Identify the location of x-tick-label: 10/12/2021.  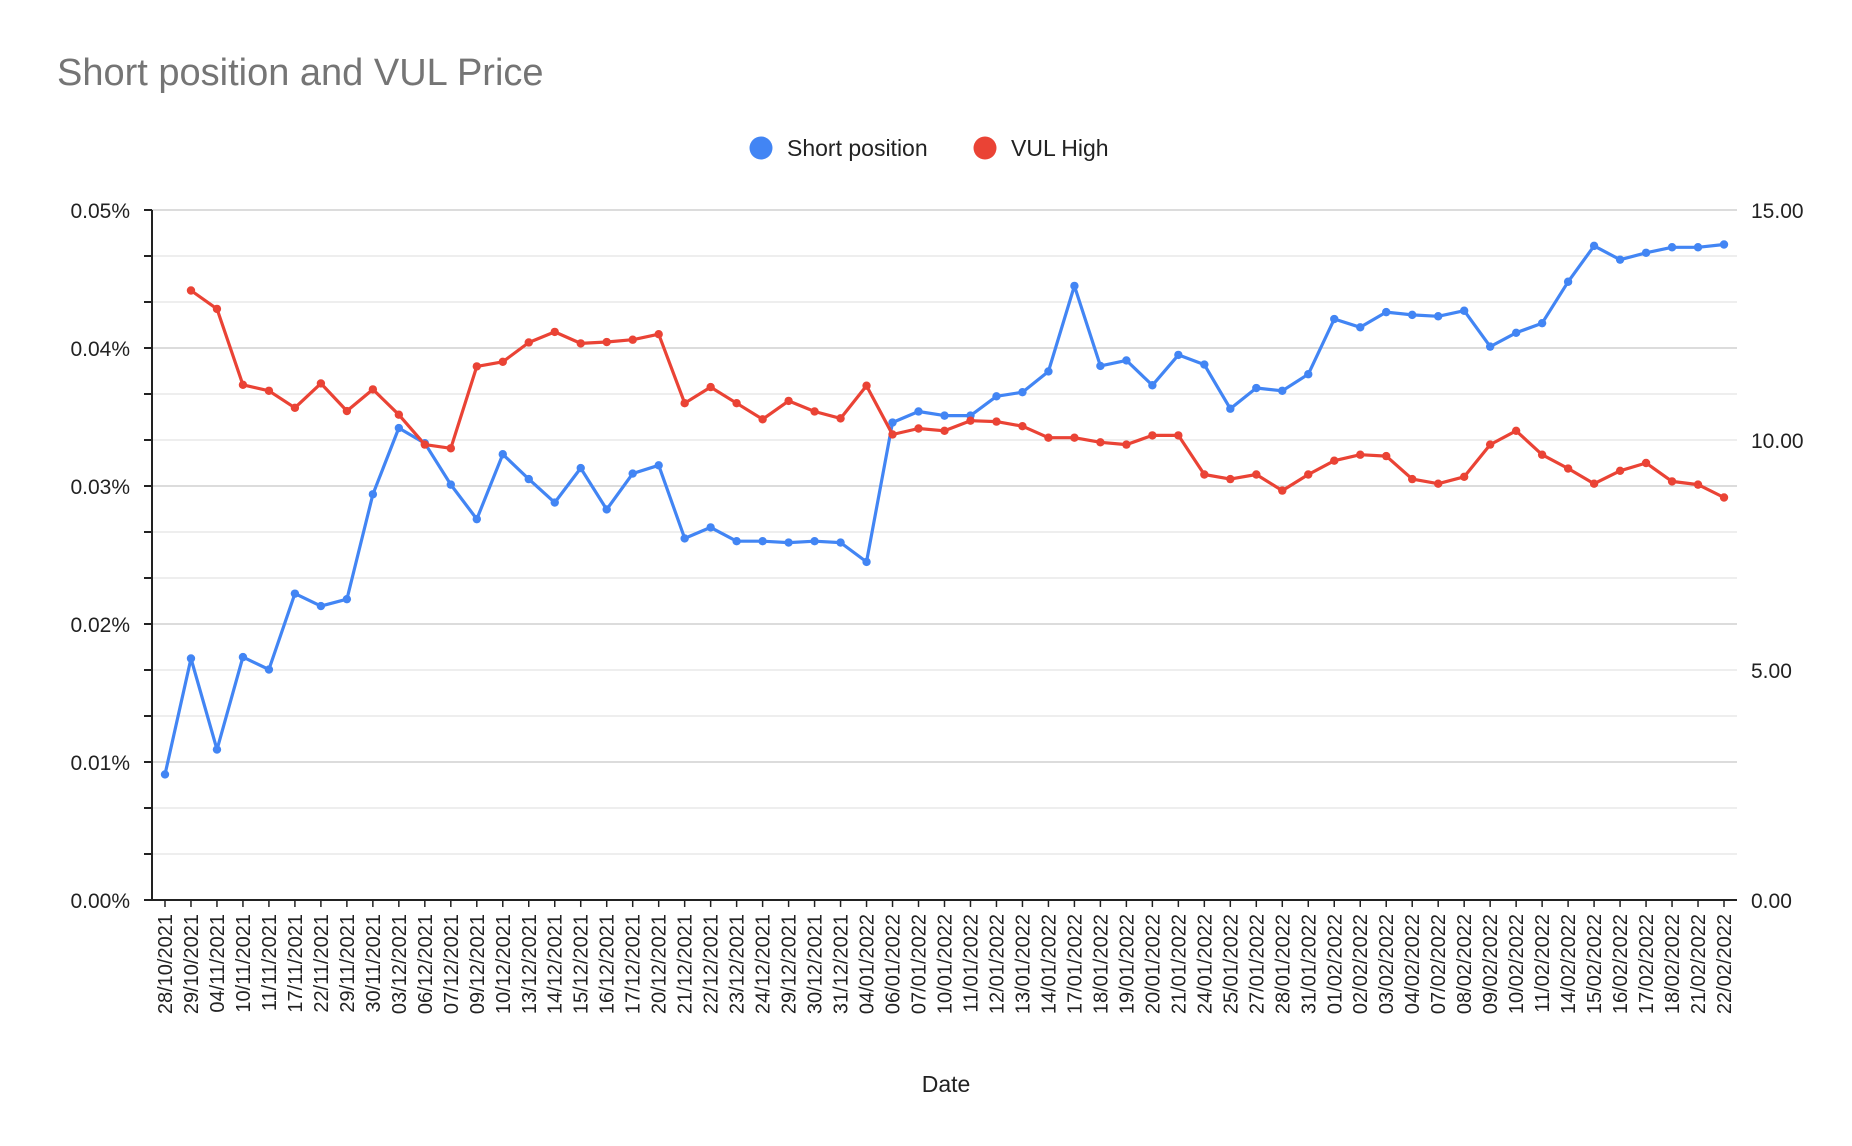
(504, 964).